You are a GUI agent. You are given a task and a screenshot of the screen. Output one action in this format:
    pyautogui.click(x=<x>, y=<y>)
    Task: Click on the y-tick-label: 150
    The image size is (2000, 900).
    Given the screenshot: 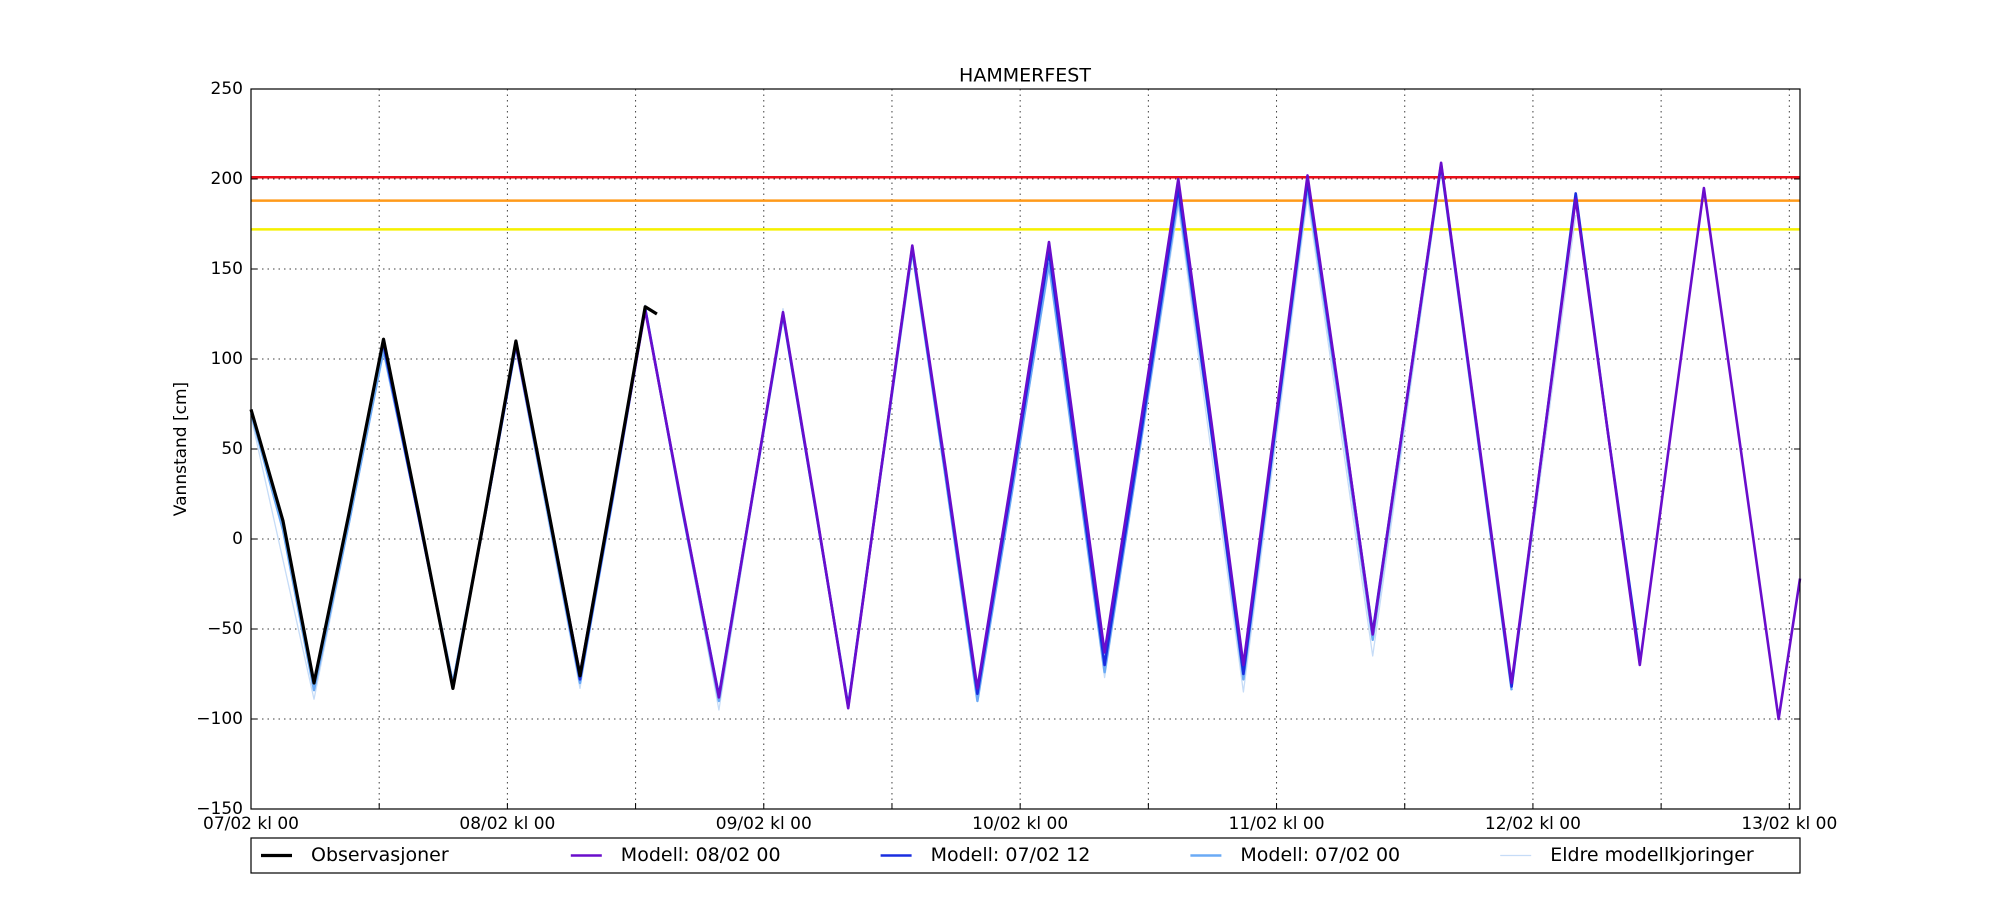 What is the action you would take?
    pyautogui.click(x=227, y=269)
    